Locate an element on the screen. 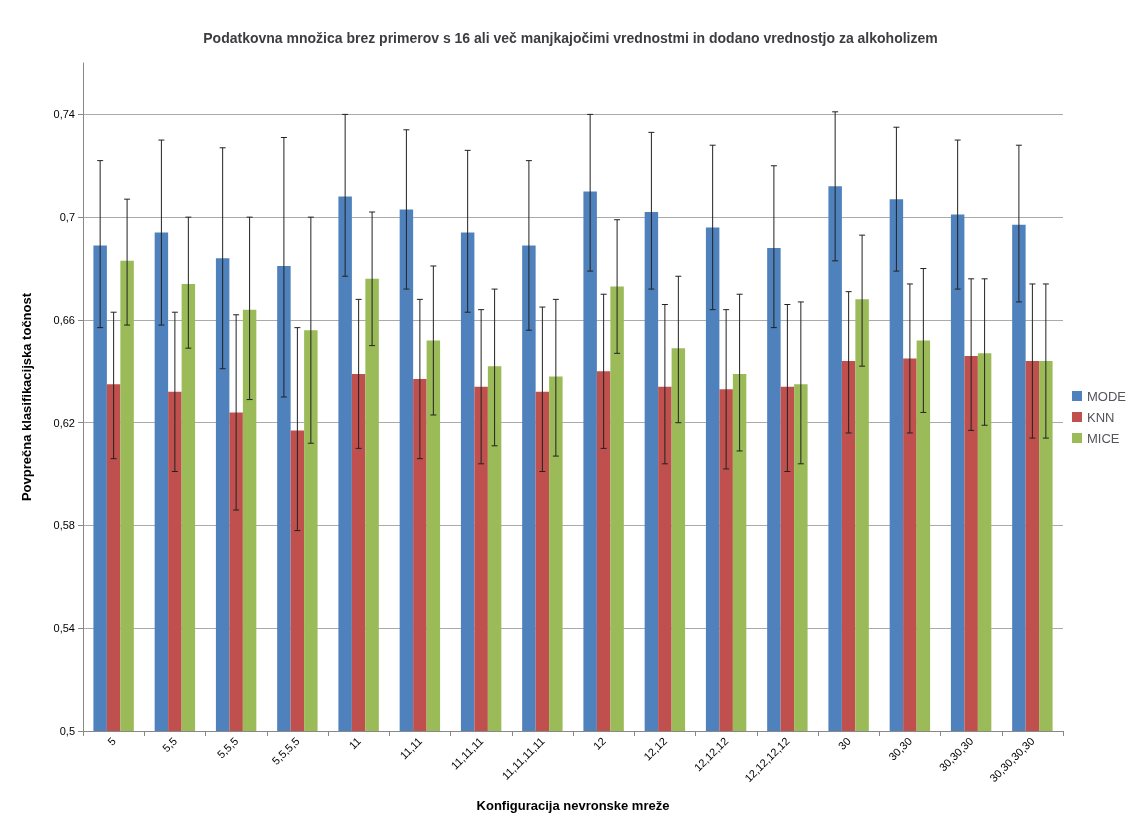  y-tick-label: 0,66 is located at coordinates (64, 319).